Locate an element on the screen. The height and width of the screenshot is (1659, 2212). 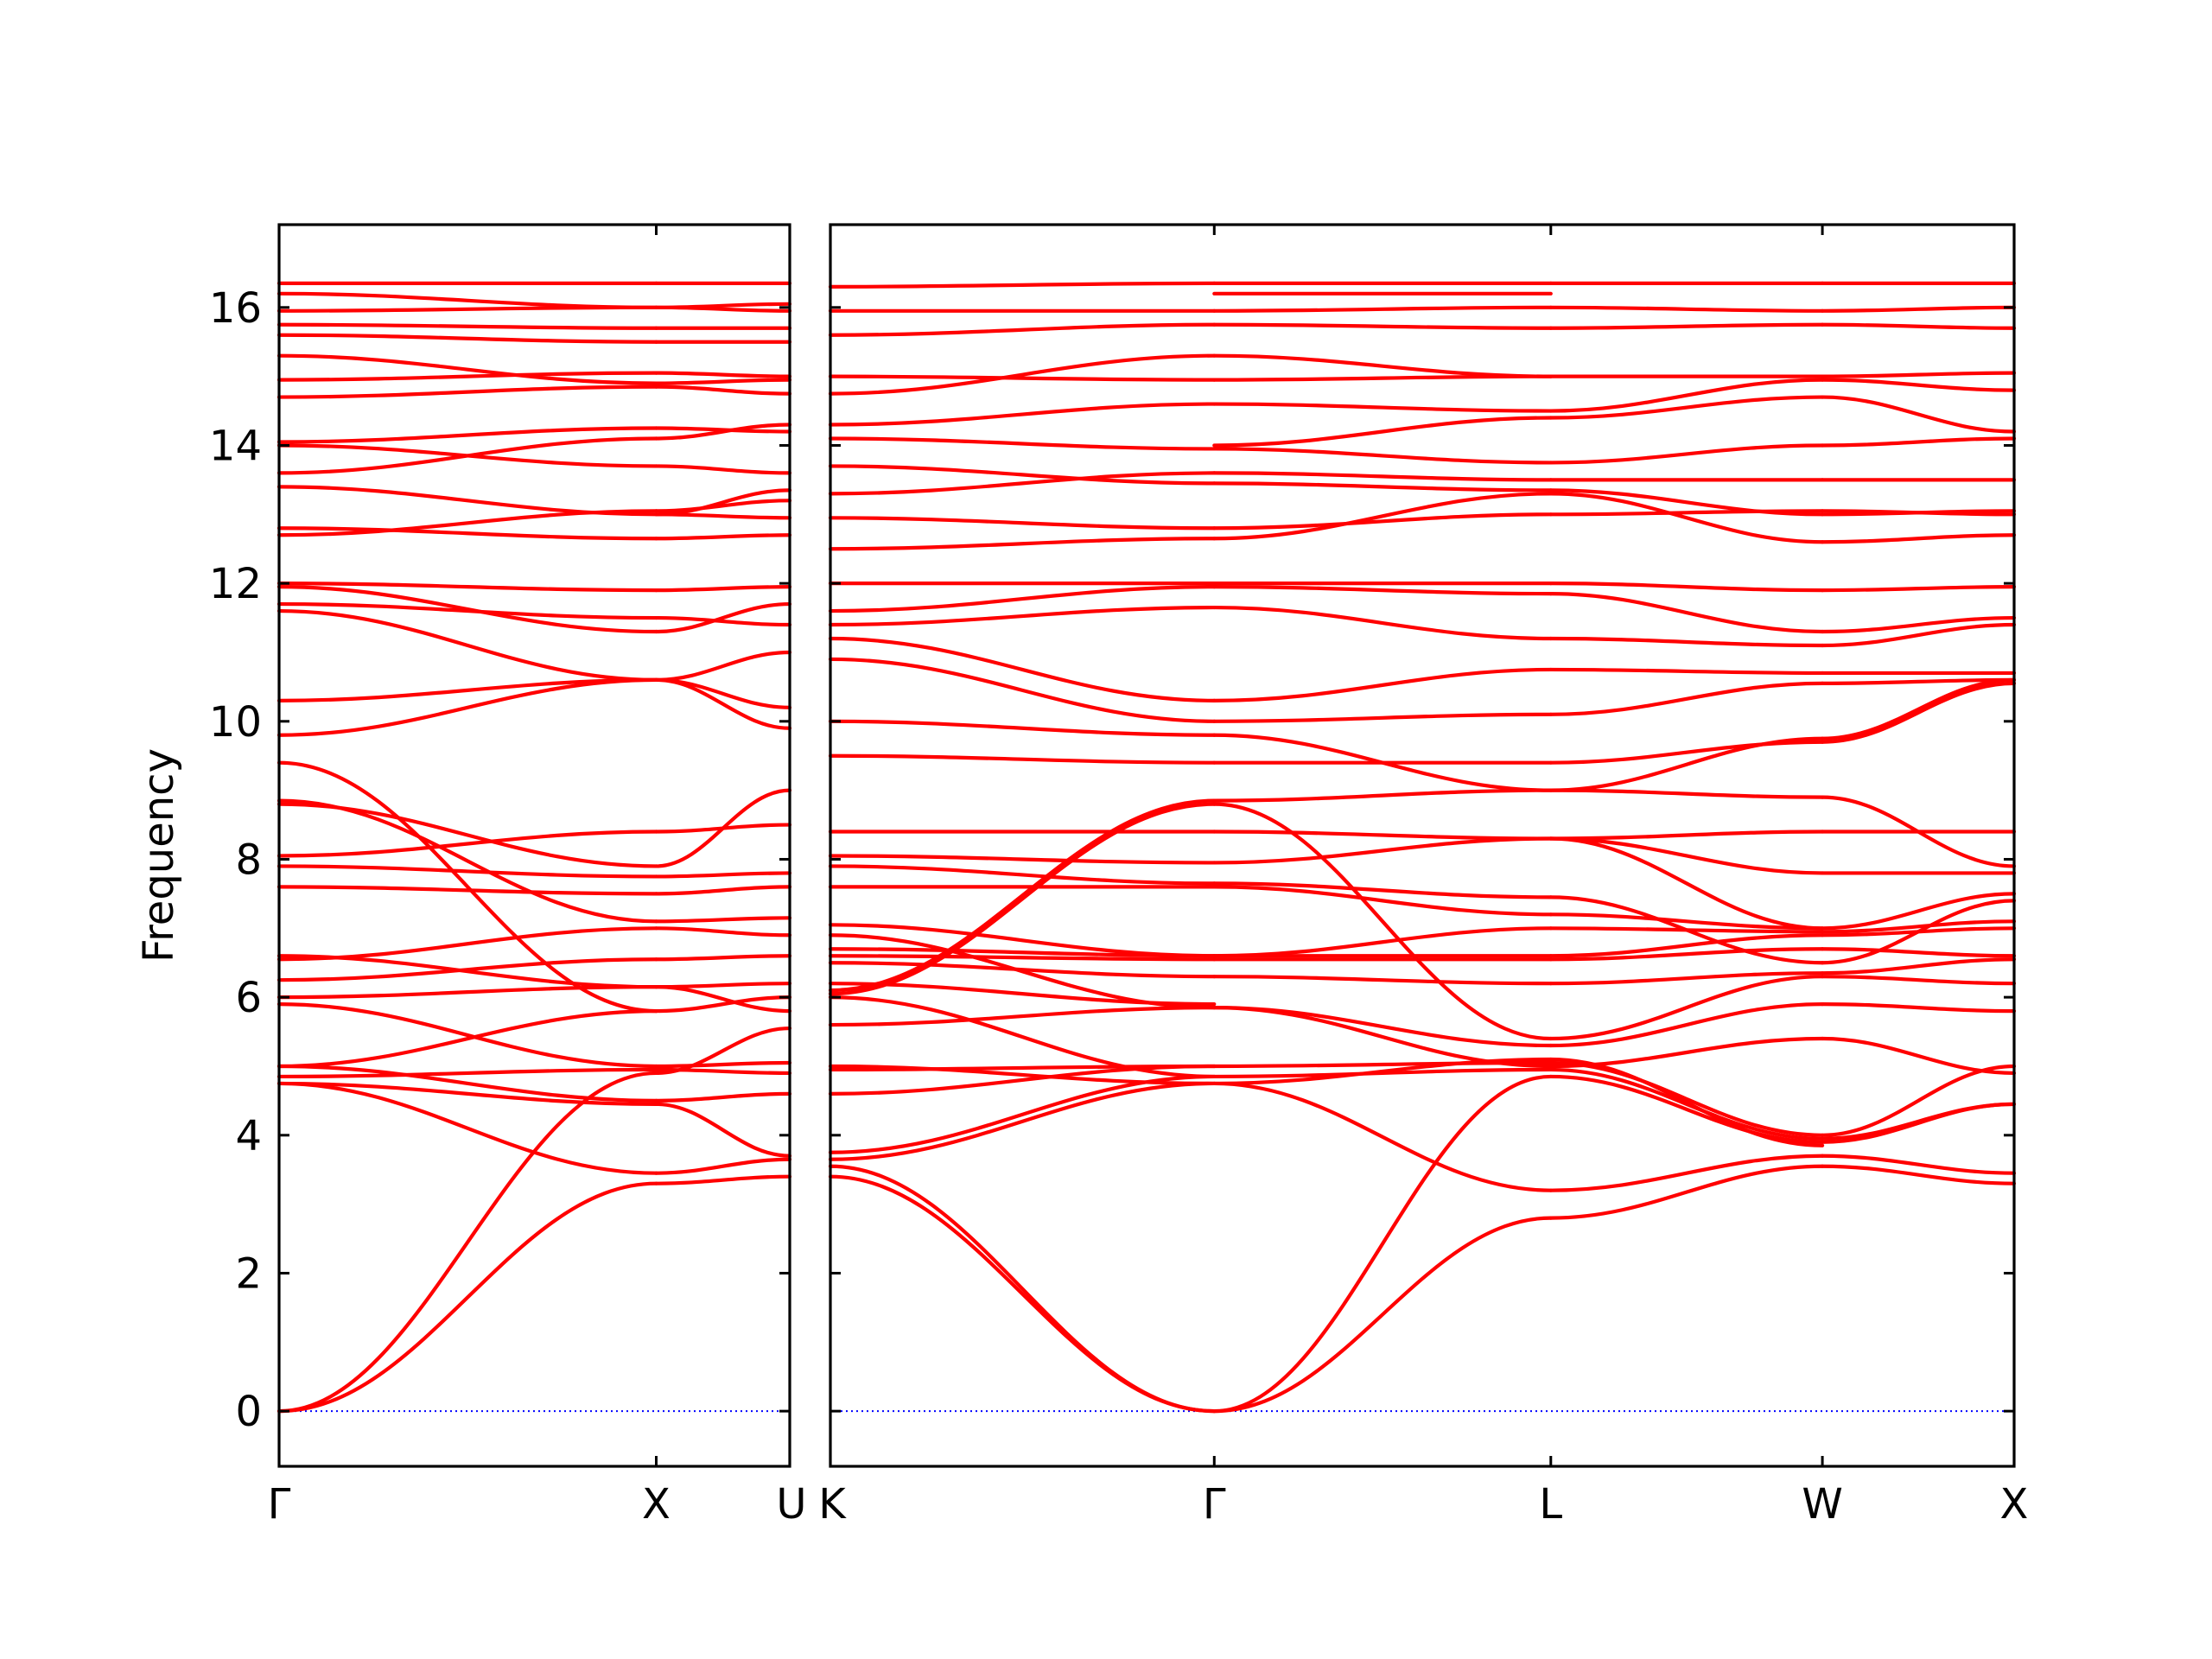
band-line-p1-s0-b32 is located at coordinates (1022, 444).